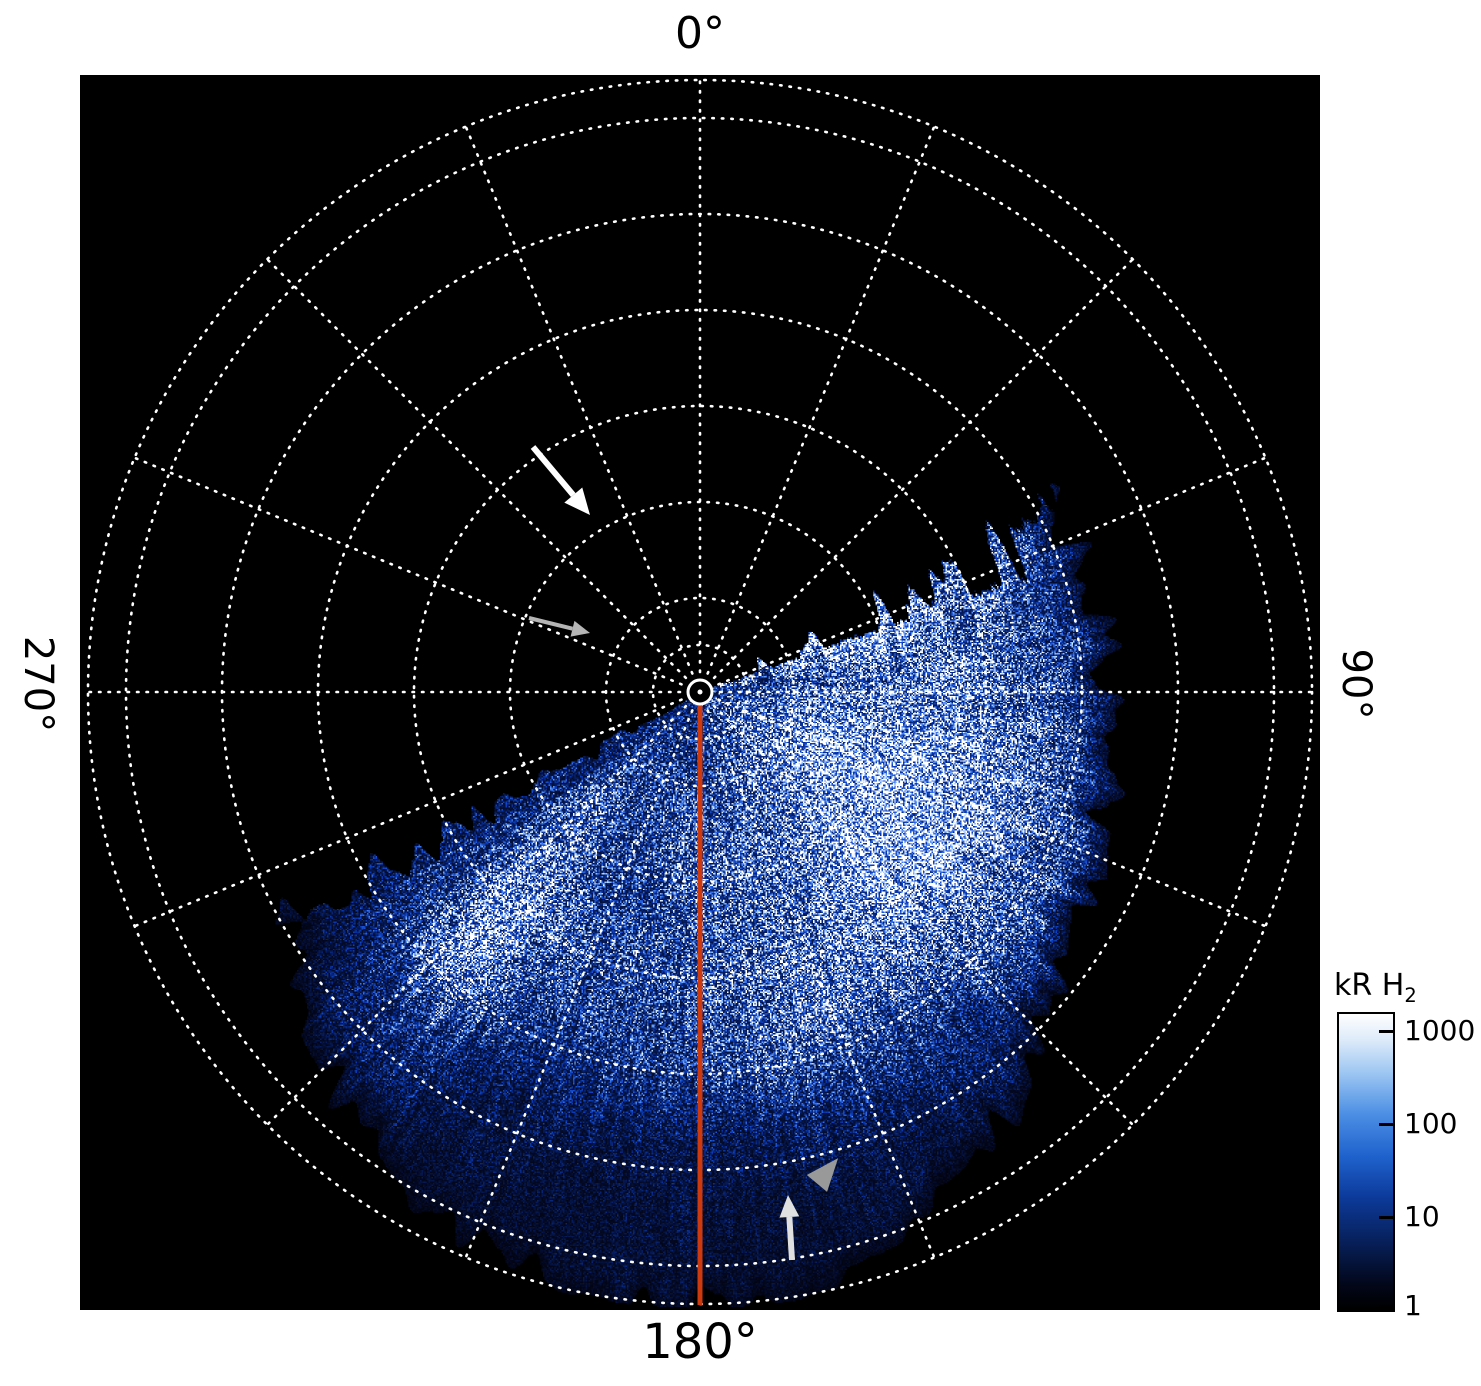  Describe the element at coordinates (1369, 985) in the screenshot. I see `colorbar-units: kR H` at that location.